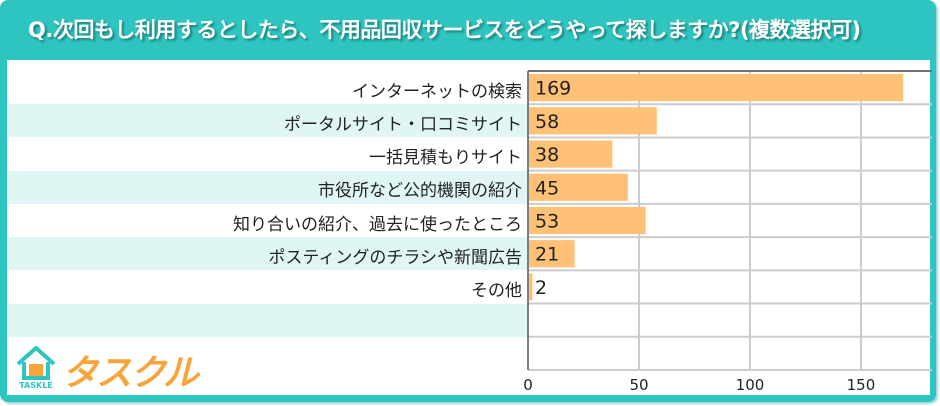 This screenshot has width=940, height=406. I want to click on x-tick-label: 0, so click(528, 385).